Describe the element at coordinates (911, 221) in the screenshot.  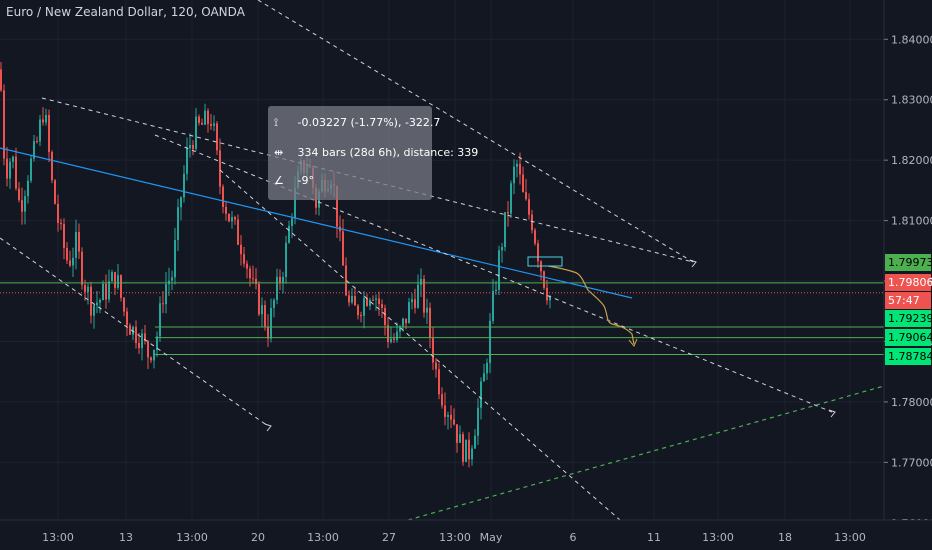
I see `price-tick-label: 1.81000` at that location.